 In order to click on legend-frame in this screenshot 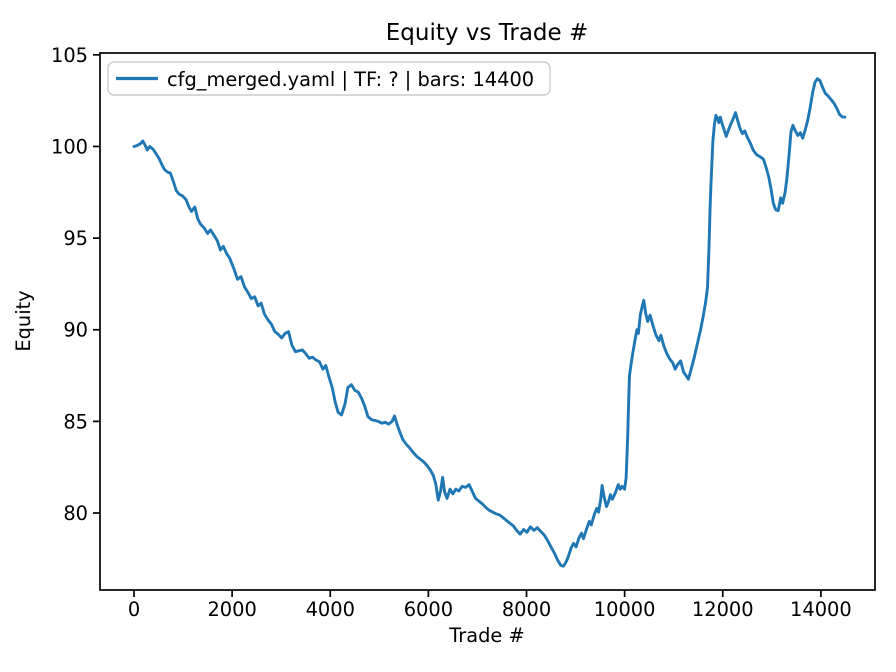, I will do `click(329, 78)`.